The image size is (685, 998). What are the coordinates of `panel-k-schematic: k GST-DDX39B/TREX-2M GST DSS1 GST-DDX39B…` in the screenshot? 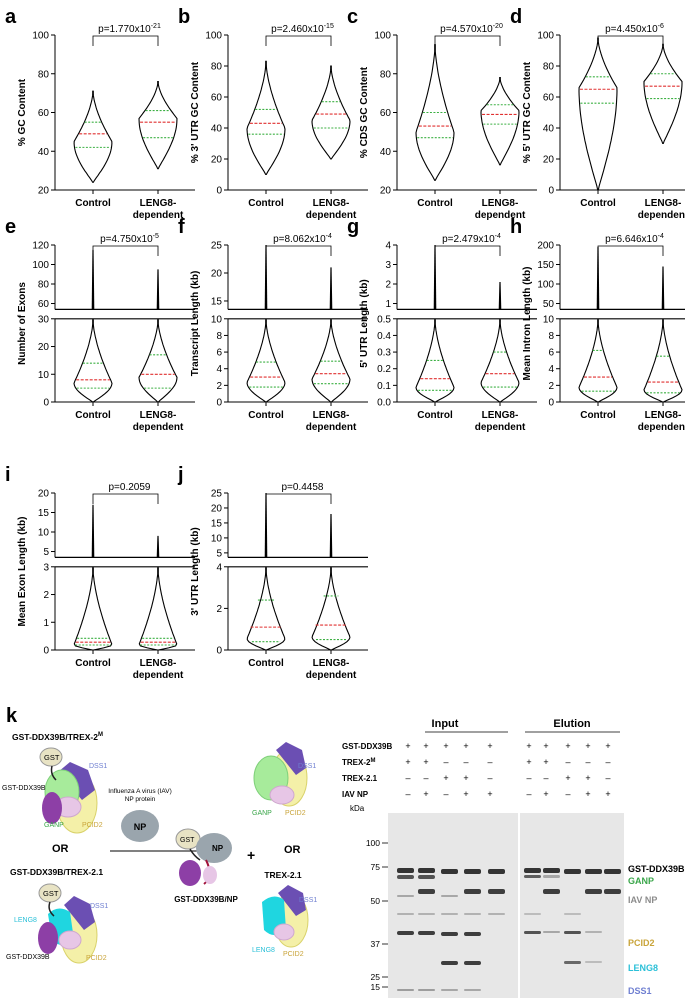 It's located at (159, 834).